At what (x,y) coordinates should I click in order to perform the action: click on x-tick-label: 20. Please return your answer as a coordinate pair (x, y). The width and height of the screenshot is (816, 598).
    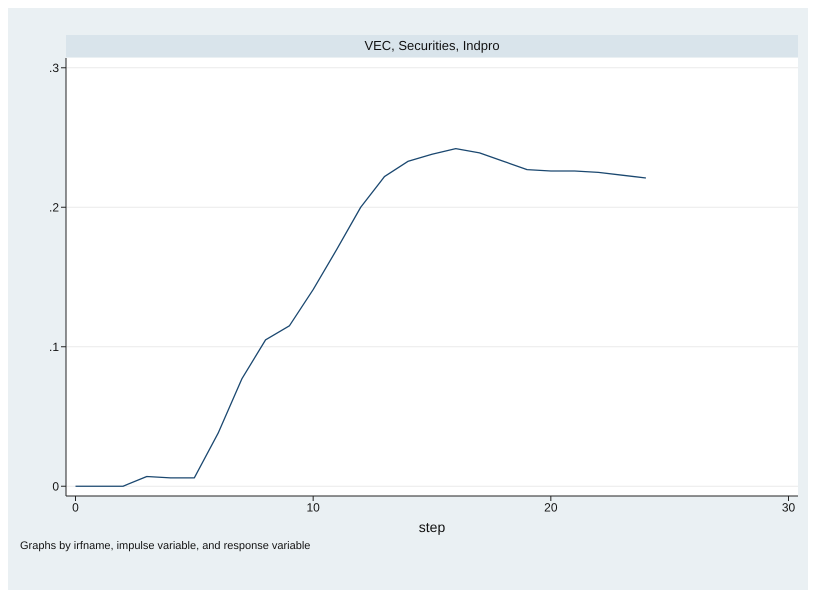
    Looking at the image, I should click on (551, 507).